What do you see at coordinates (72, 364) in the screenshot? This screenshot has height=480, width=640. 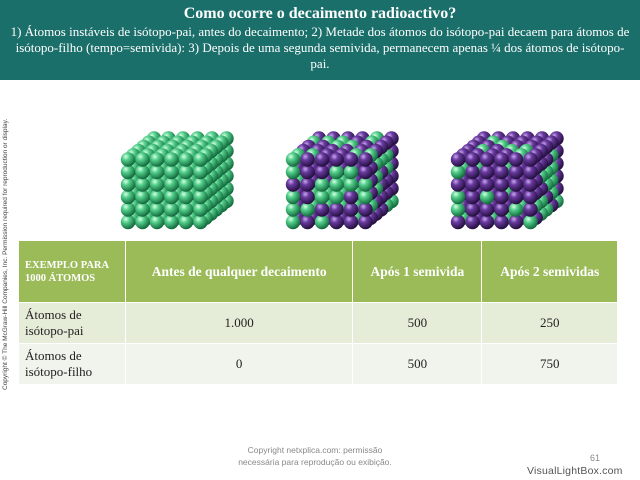 I see `row-label-daughter: Átomos de isótopo-filho` at bounding box center [72, 364].